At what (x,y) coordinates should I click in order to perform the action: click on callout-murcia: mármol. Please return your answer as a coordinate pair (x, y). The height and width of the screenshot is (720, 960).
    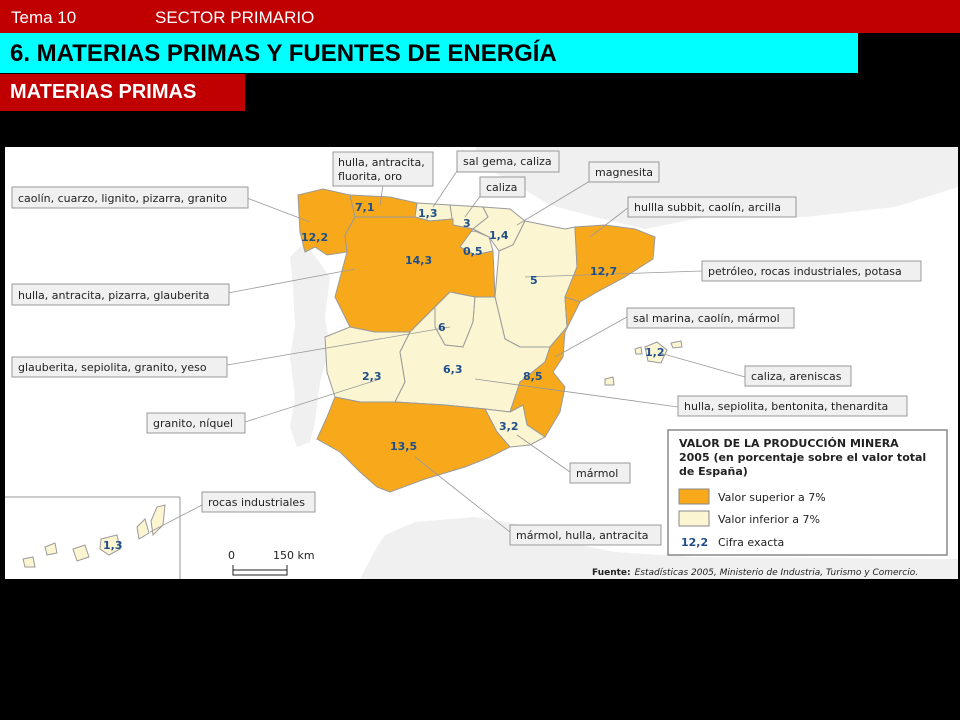
    Looking at the image, I should click on (597, 473).